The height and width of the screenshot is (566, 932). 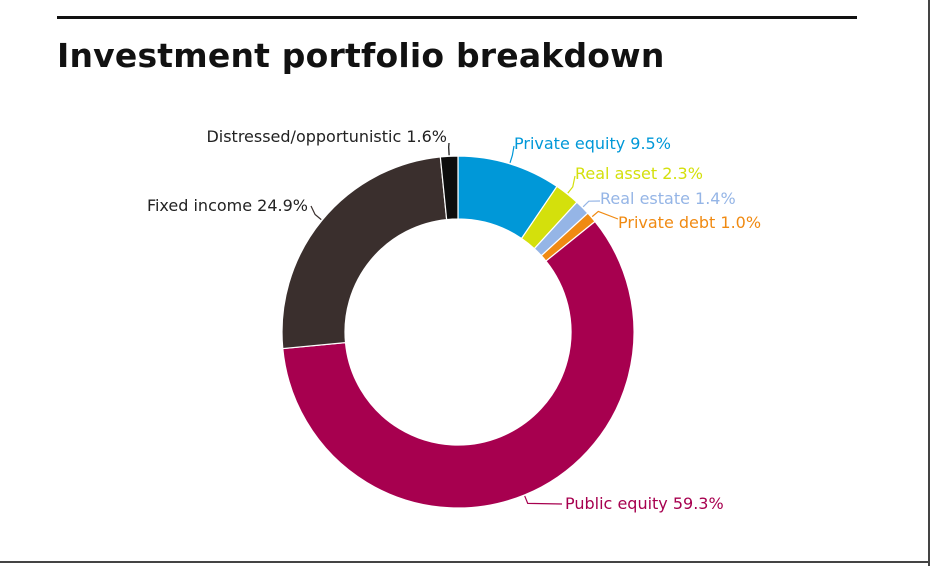 What do you see at coordinates (361, 55) in the screenshot?
I see `chart-title: Investment portfolio breakdown` at bounding box center [361, 55].